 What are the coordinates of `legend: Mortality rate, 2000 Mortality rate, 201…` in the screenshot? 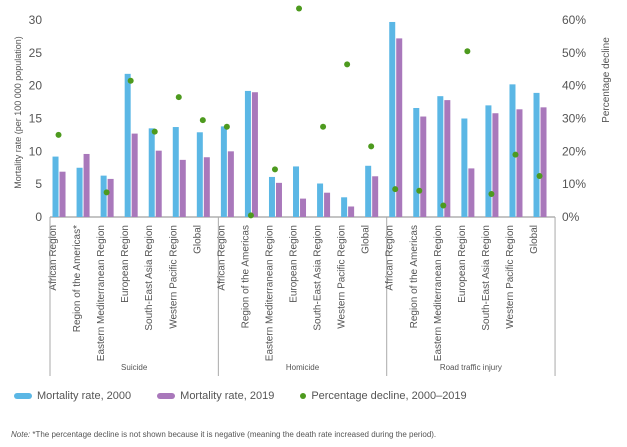 It's located at (253, 396).